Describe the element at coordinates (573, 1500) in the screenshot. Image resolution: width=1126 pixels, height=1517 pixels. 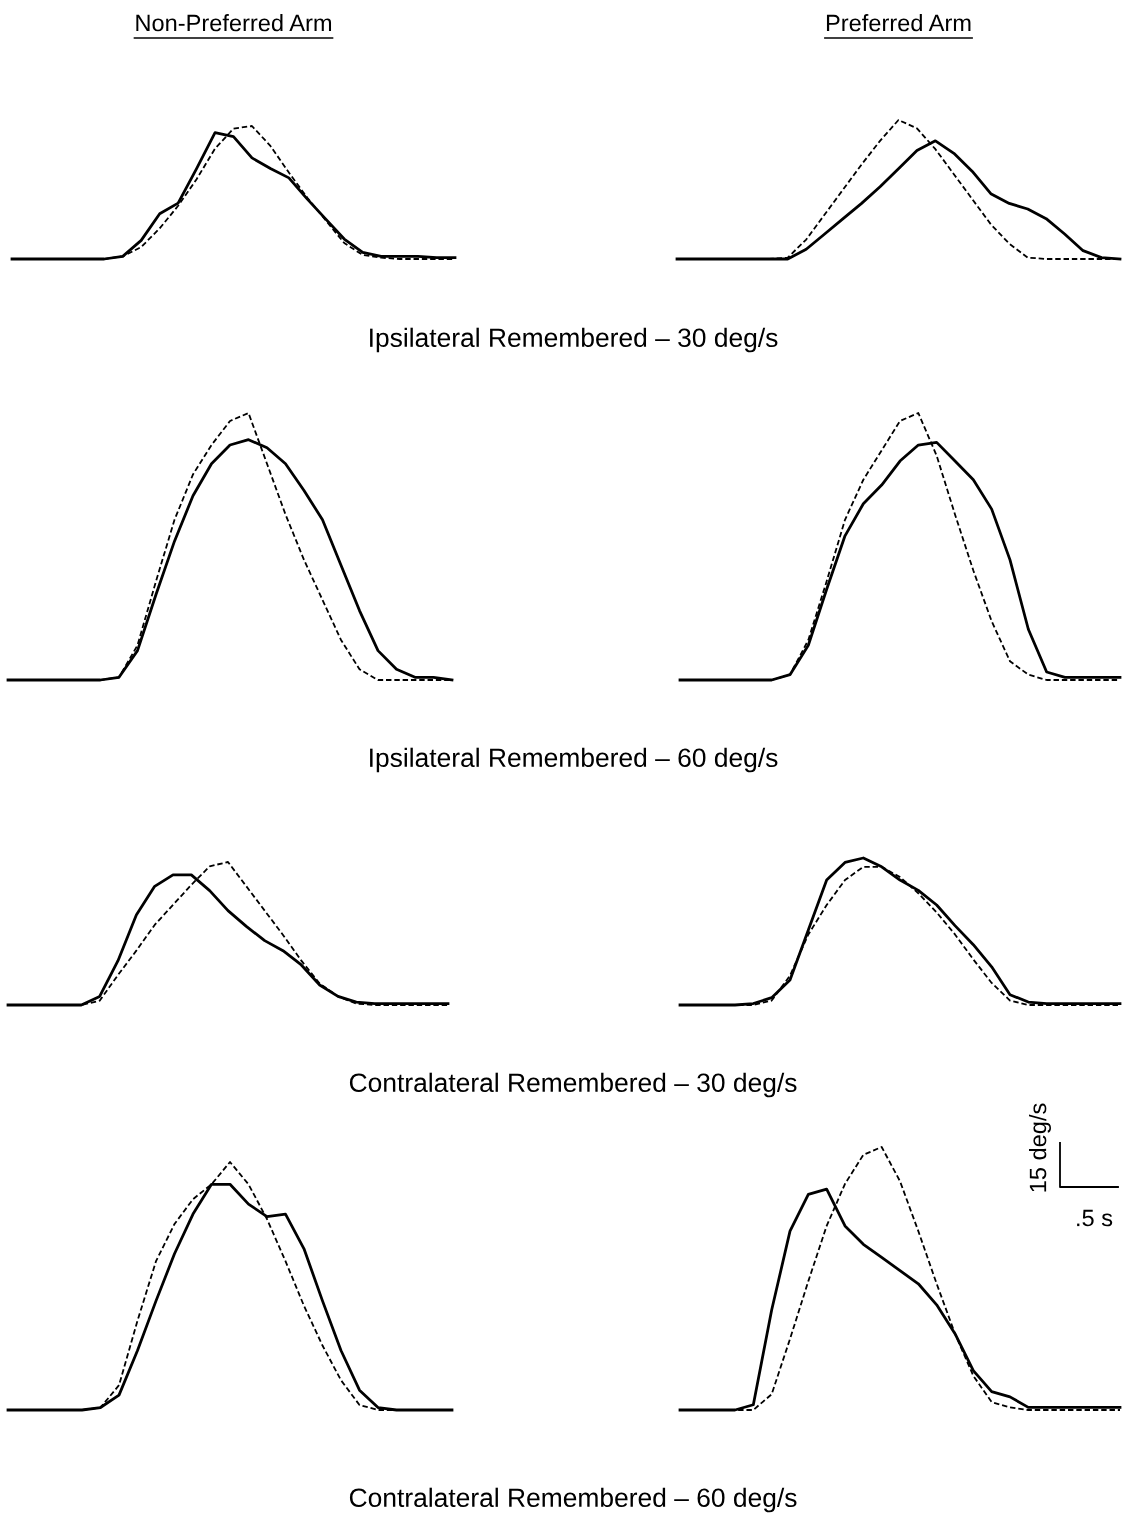
I see `x-axis-title: Contralateral Remembered – 60 deg/s` at that location.